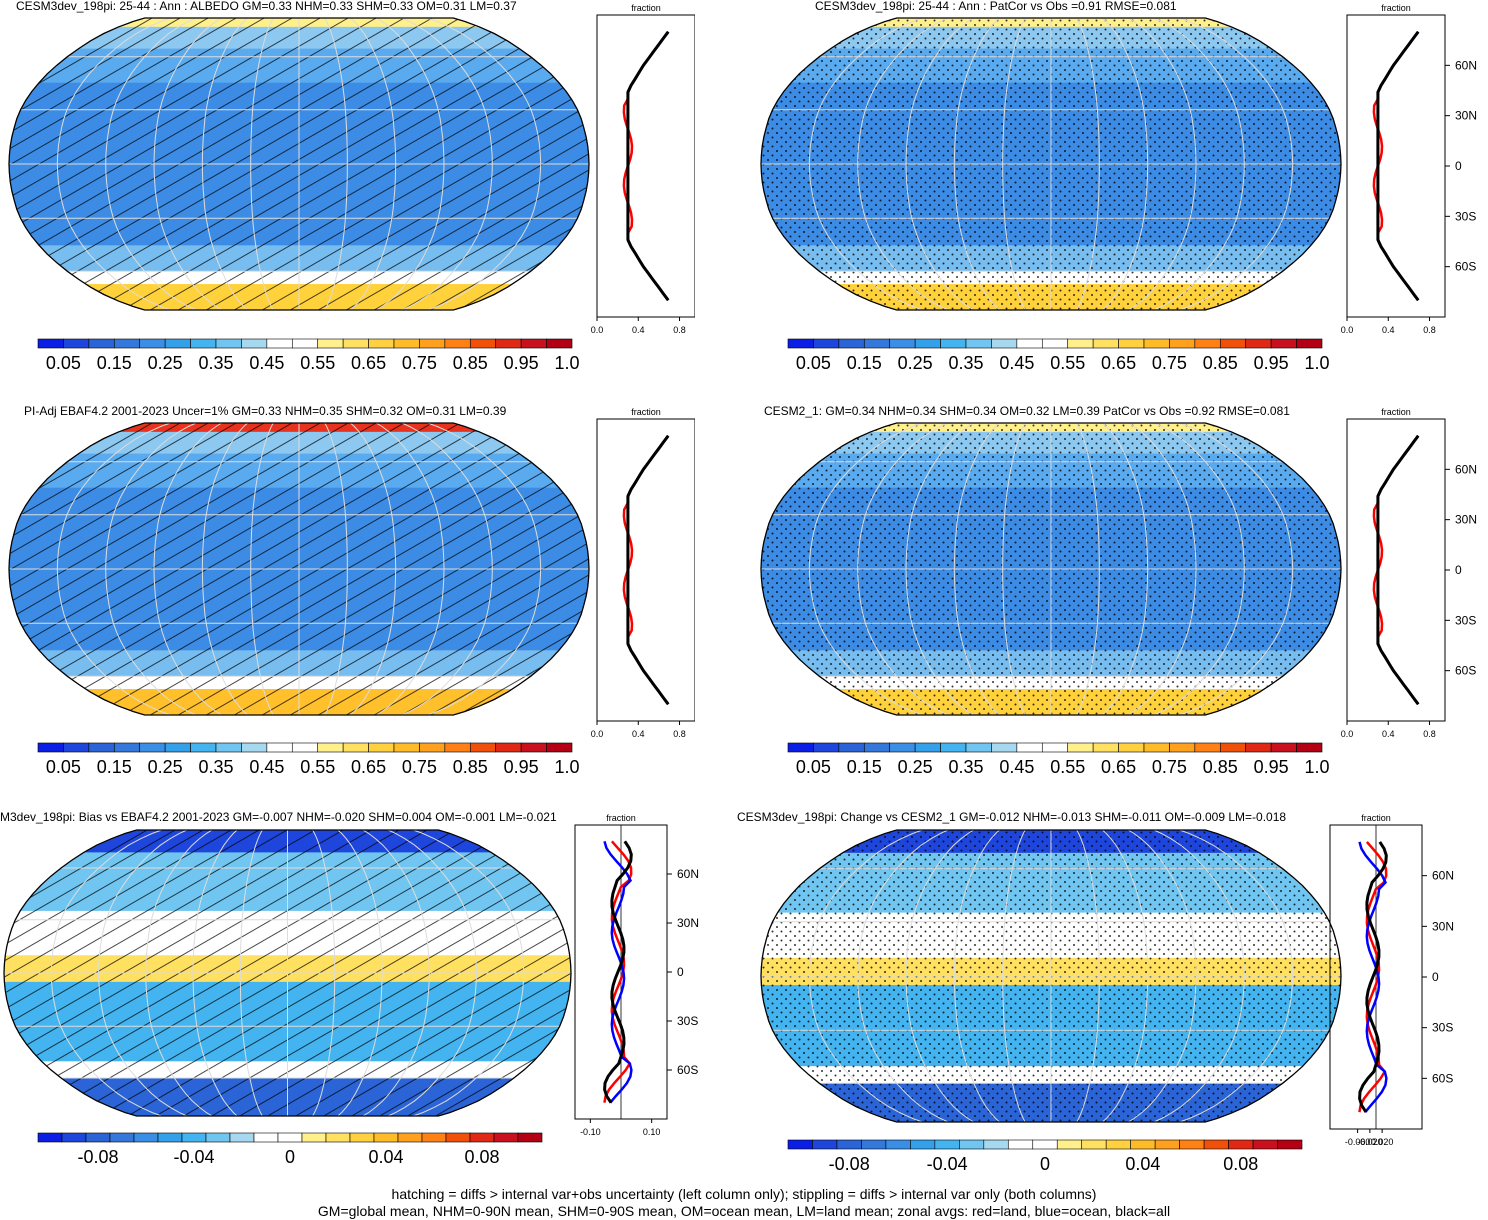 The height and width of the screenshot is (1220, 1488). What do you see at coordinates (1142, 1164) in the screenshot?
I see `colorbar-label: 0.04` at bounding box center [1142, 1164].